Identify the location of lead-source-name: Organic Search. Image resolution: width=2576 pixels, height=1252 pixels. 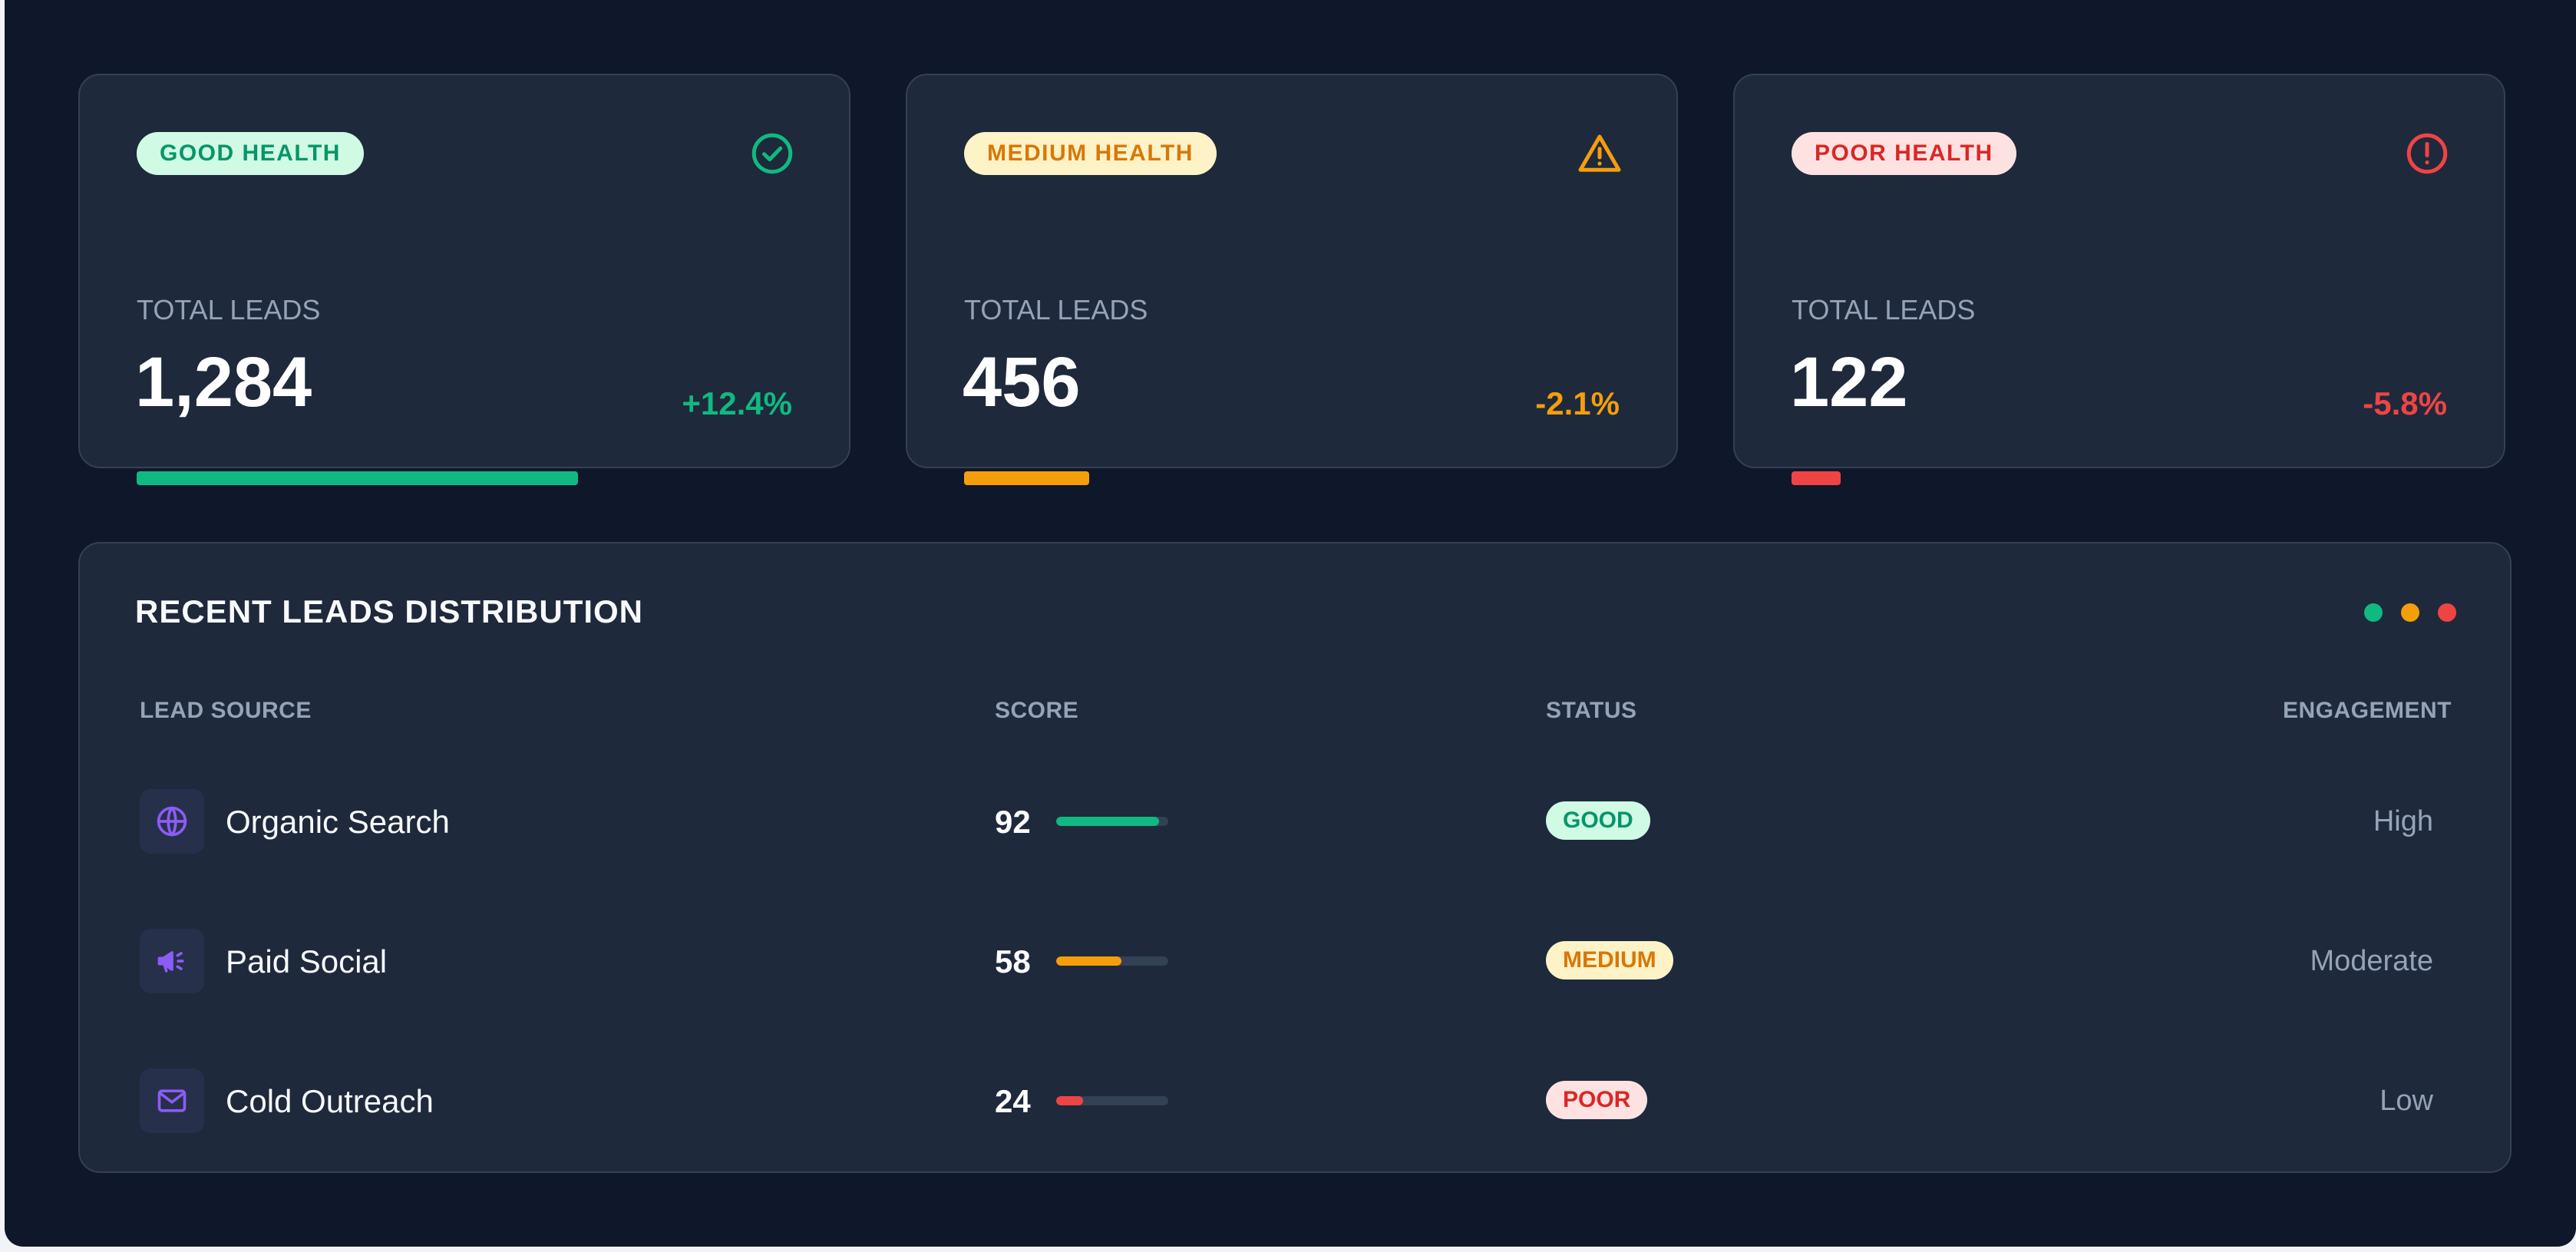
(338, 822).